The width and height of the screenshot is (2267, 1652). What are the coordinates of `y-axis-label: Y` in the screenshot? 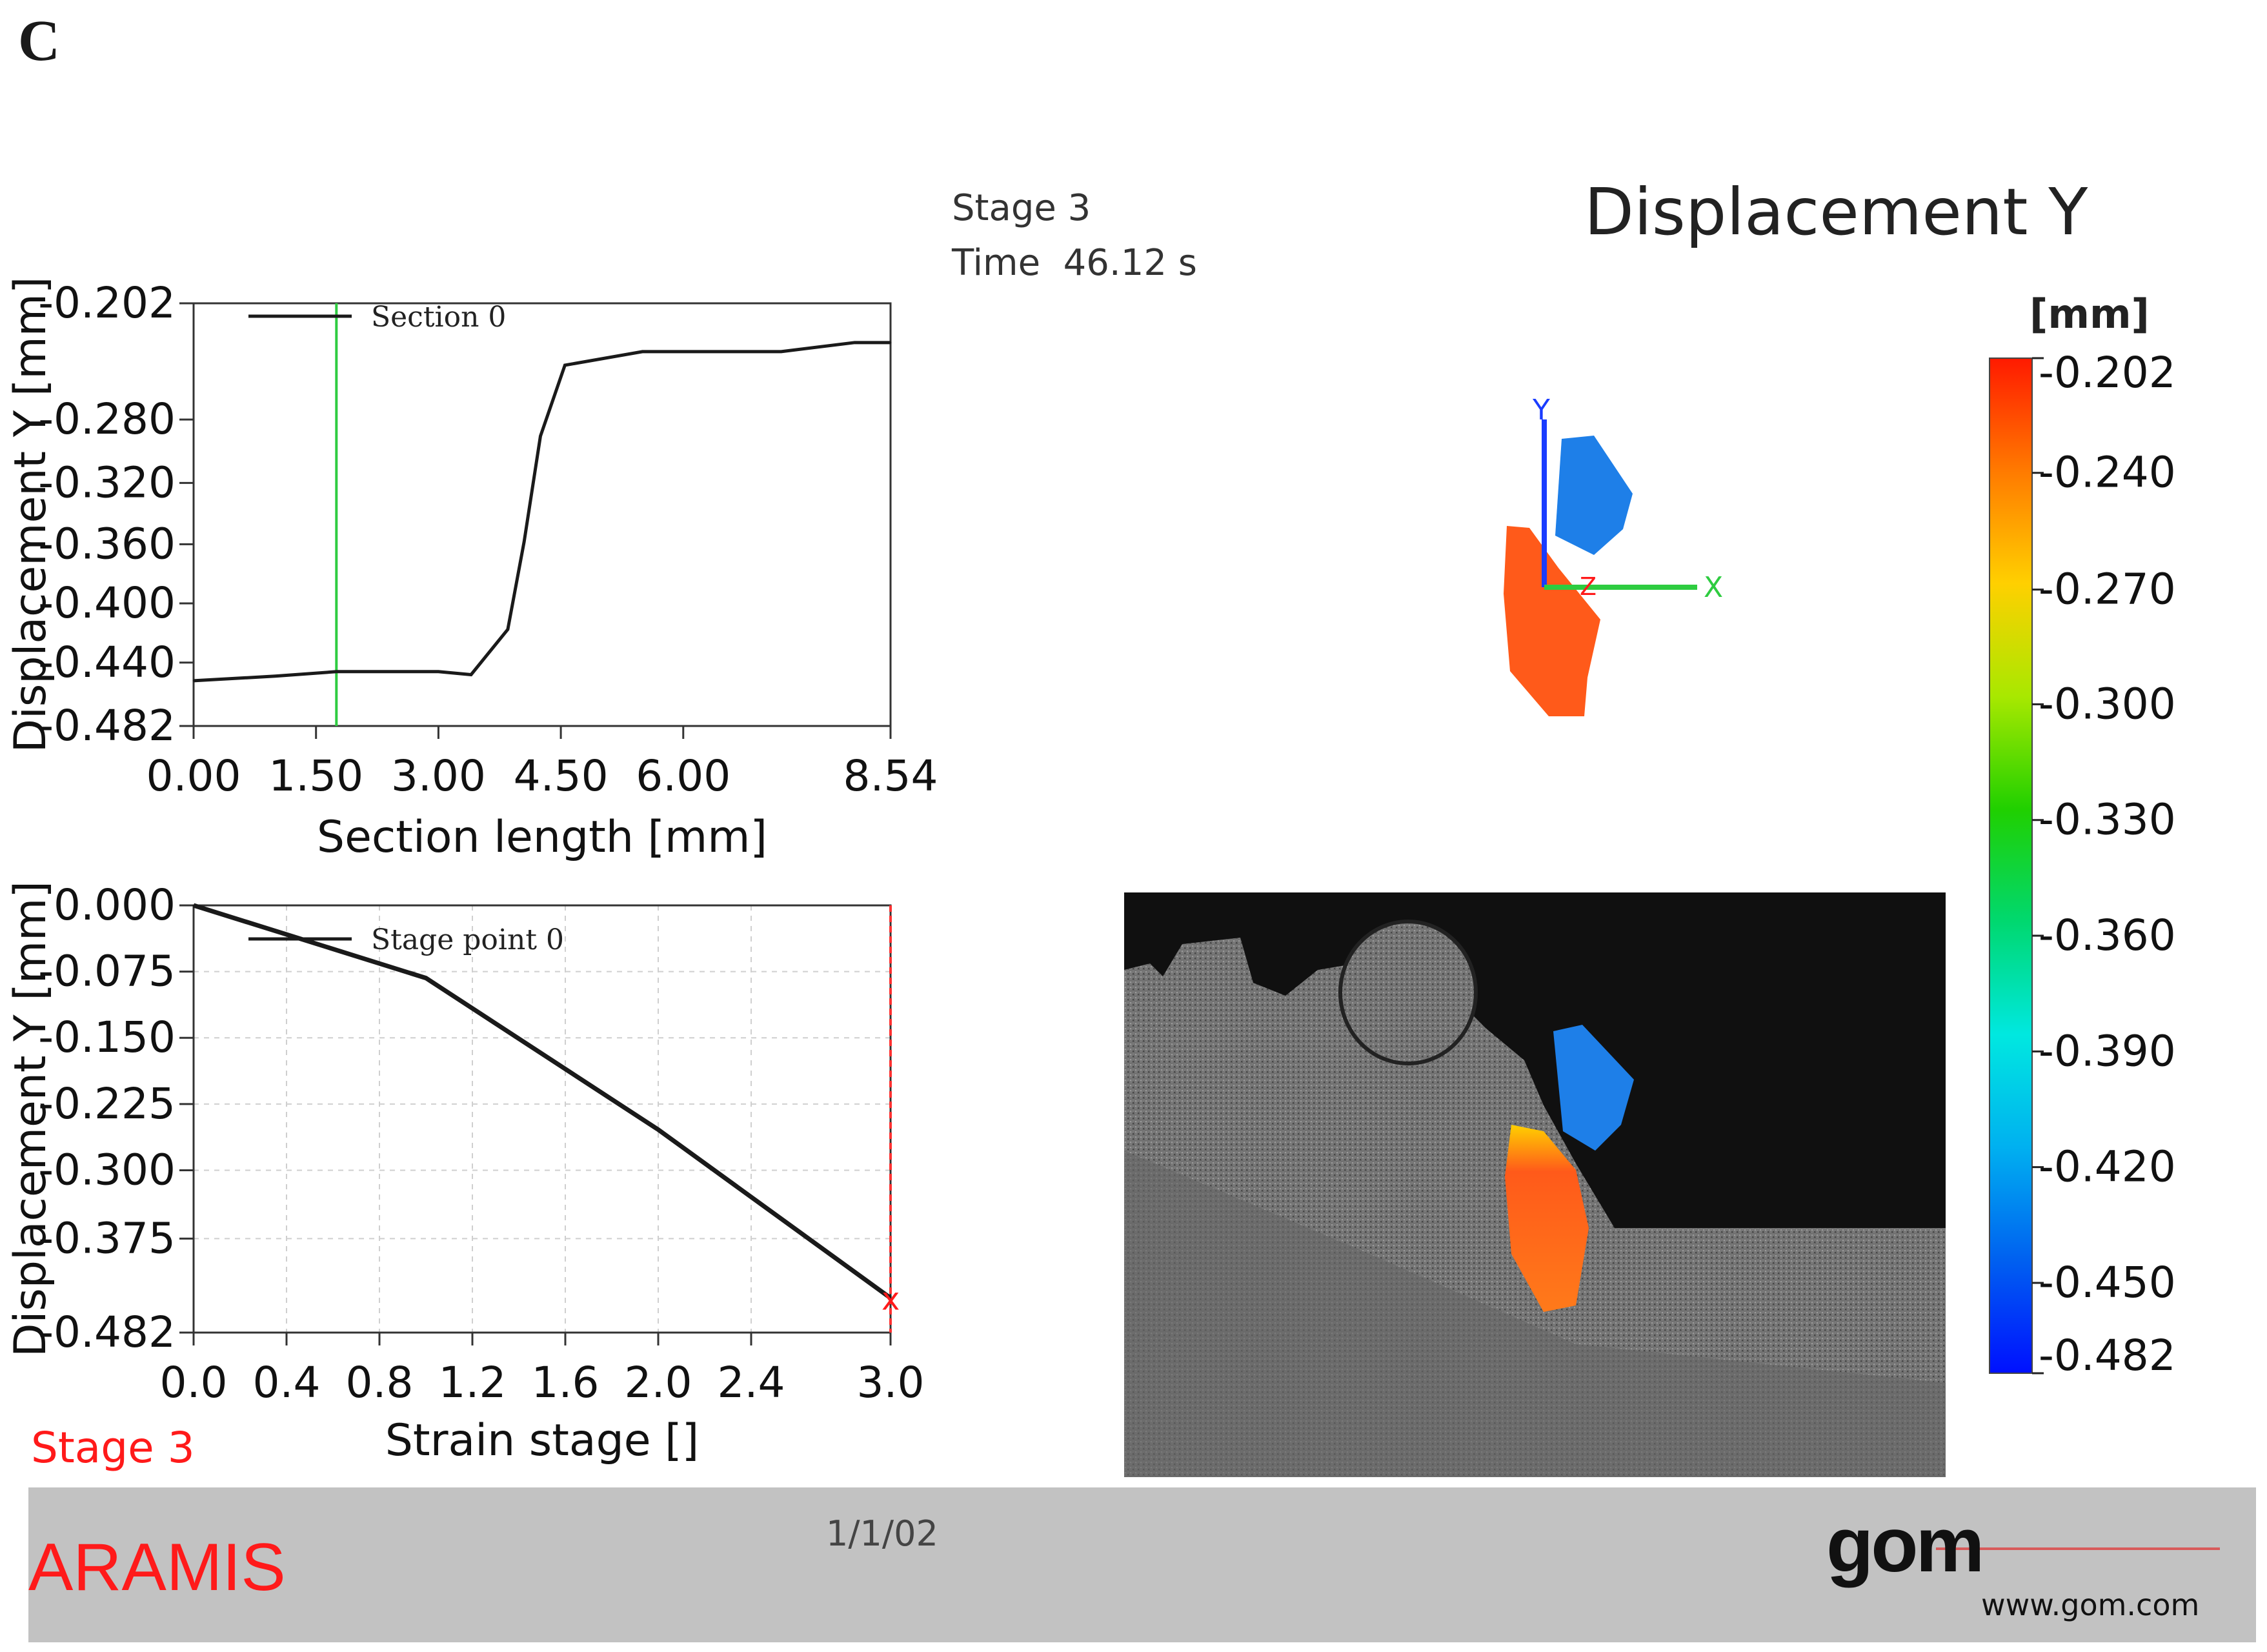 It's located at (1541, 410).